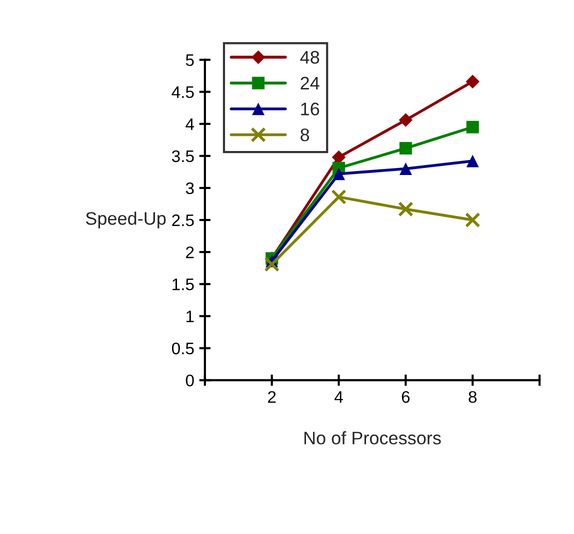 This screenshot has width=574, height=534. What do you see at coordinates (190, 188) in the screenshot?
I see `y-tick-label: 3` at bounding box center [190, 188].